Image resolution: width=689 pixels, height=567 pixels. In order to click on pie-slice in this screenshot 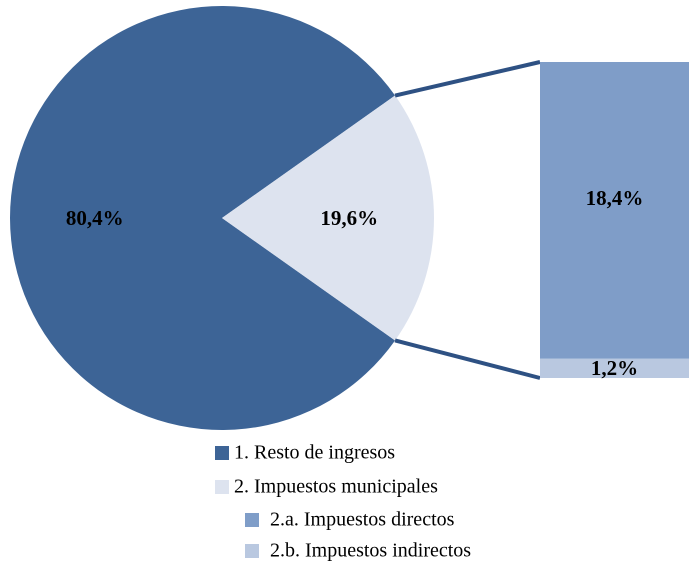, I will do `click(328, 218)`.